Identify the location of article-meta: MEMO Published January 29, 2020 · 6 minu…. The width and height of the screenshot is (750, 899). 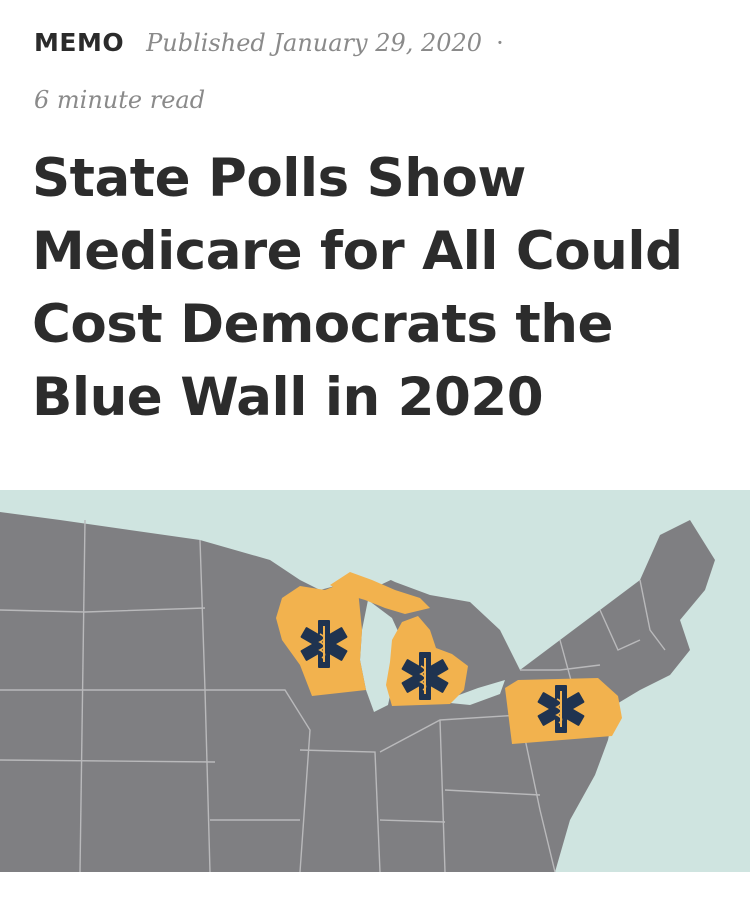
(379, 71).